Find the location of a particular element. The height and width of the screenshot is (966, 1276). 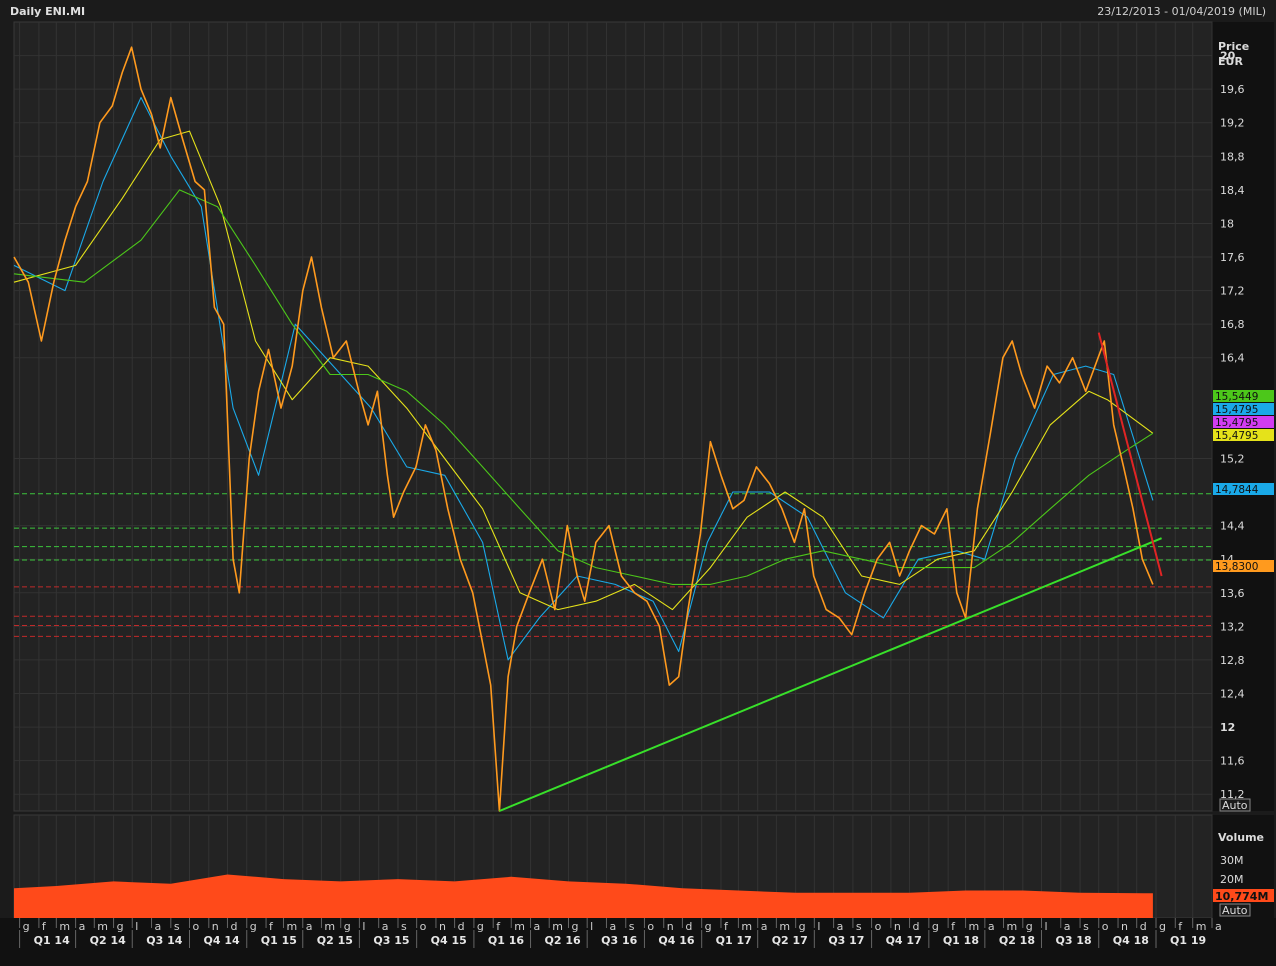

price-badge-label-3: 15,4795 is located at coordinates (1236, 436).